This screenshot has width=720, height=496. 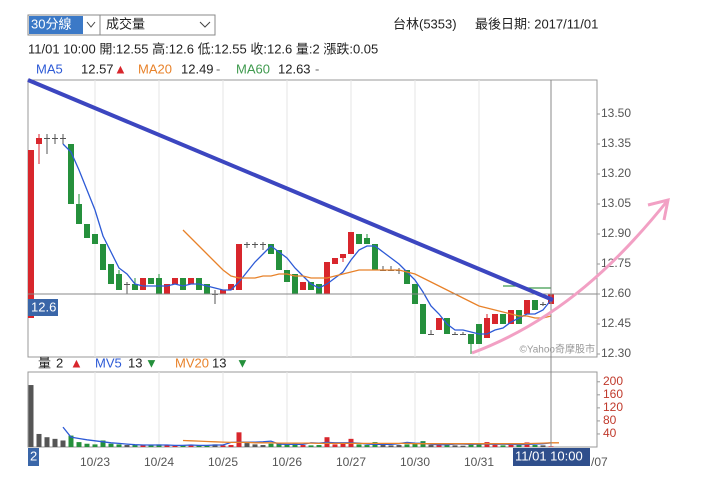 I want to click on y-tick-label: 12.30, so click(x=616, y=353).